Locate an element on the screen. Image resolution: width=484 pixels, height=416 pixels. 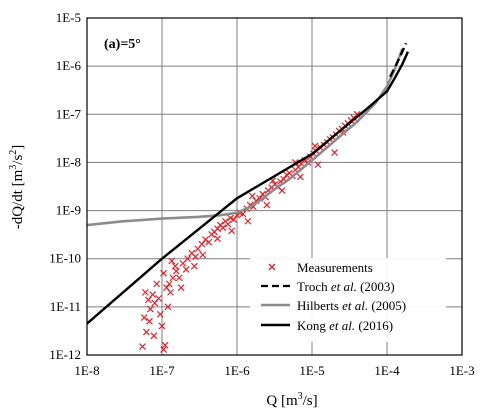
legend-marker-measurements is located at coordinates (272, 267).